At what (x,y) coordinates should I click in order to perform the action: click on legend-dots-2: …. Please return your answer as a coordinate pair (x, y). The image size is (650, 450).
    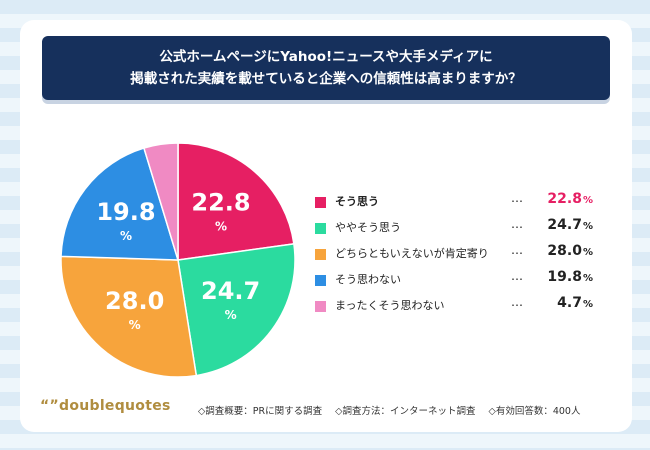
    Looking at the image, I should click on (517, 250).